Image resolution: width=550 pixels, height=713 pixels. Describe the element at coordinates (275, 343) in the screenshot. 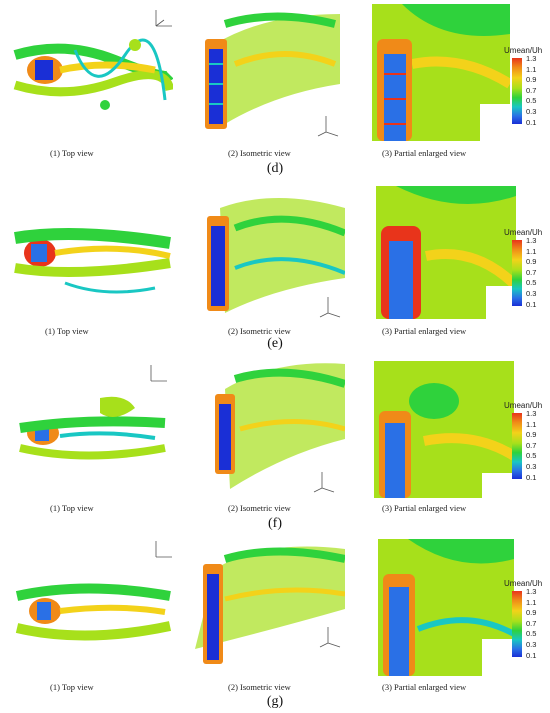

I see `subfigure-label: (e)` at that location.